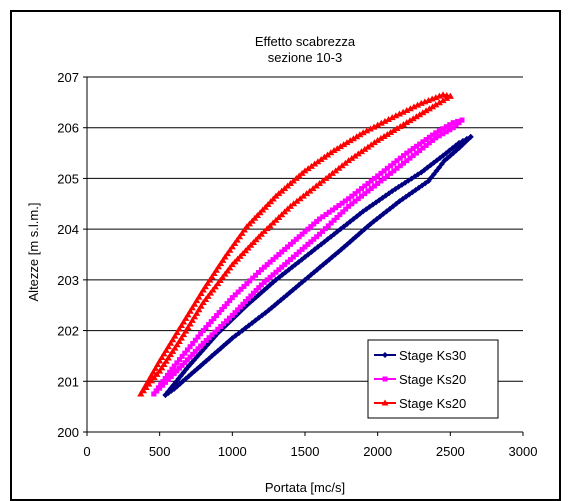 The height and width of the screenshot is (501, 579). What do you see at coordinates (305, 451) in the screenshot?
I see `x-tick-label: 1500` at bounding box center [305, 451].